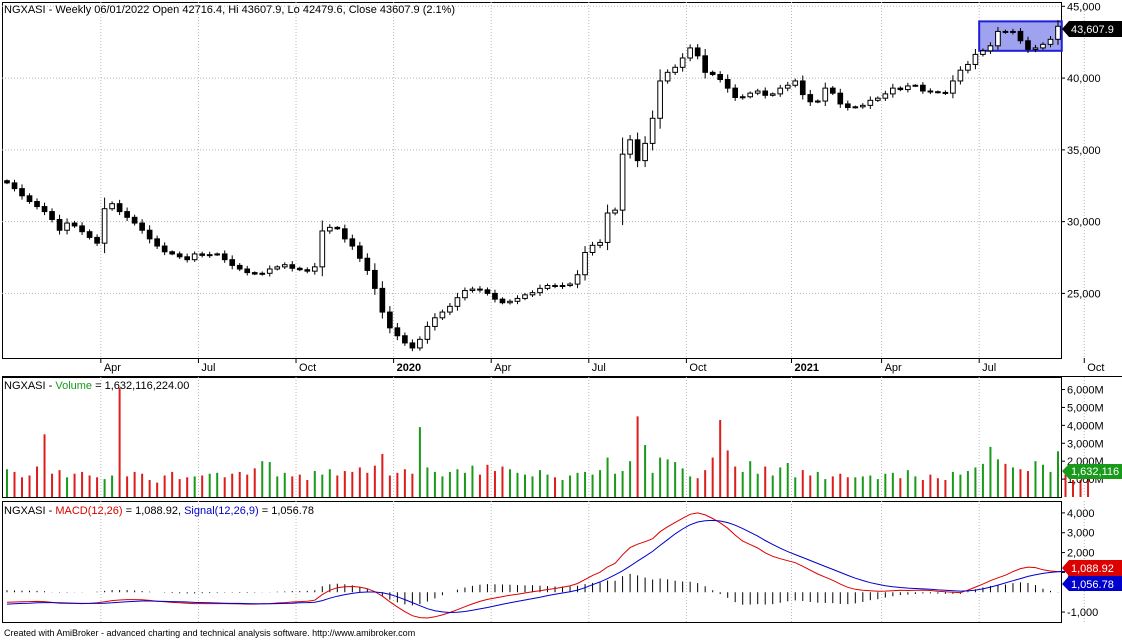 This screenshot has width=1122, height=644. Describe the element at coordinates (88, 511) in the screenshot. I see `macd-title-name: MACD(12,26)` at that location.